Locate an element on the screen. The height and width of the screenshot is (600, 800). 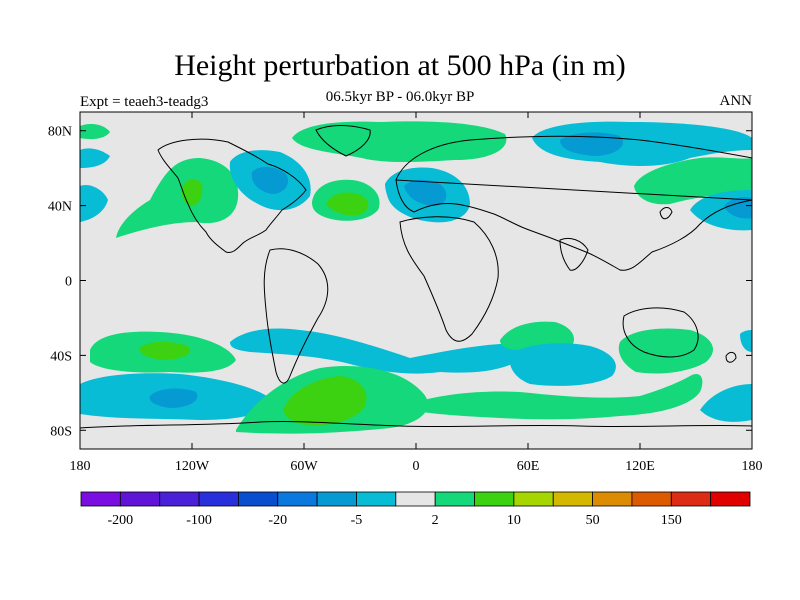
colorbar-label: -5 is located at coordinates (357, 520).